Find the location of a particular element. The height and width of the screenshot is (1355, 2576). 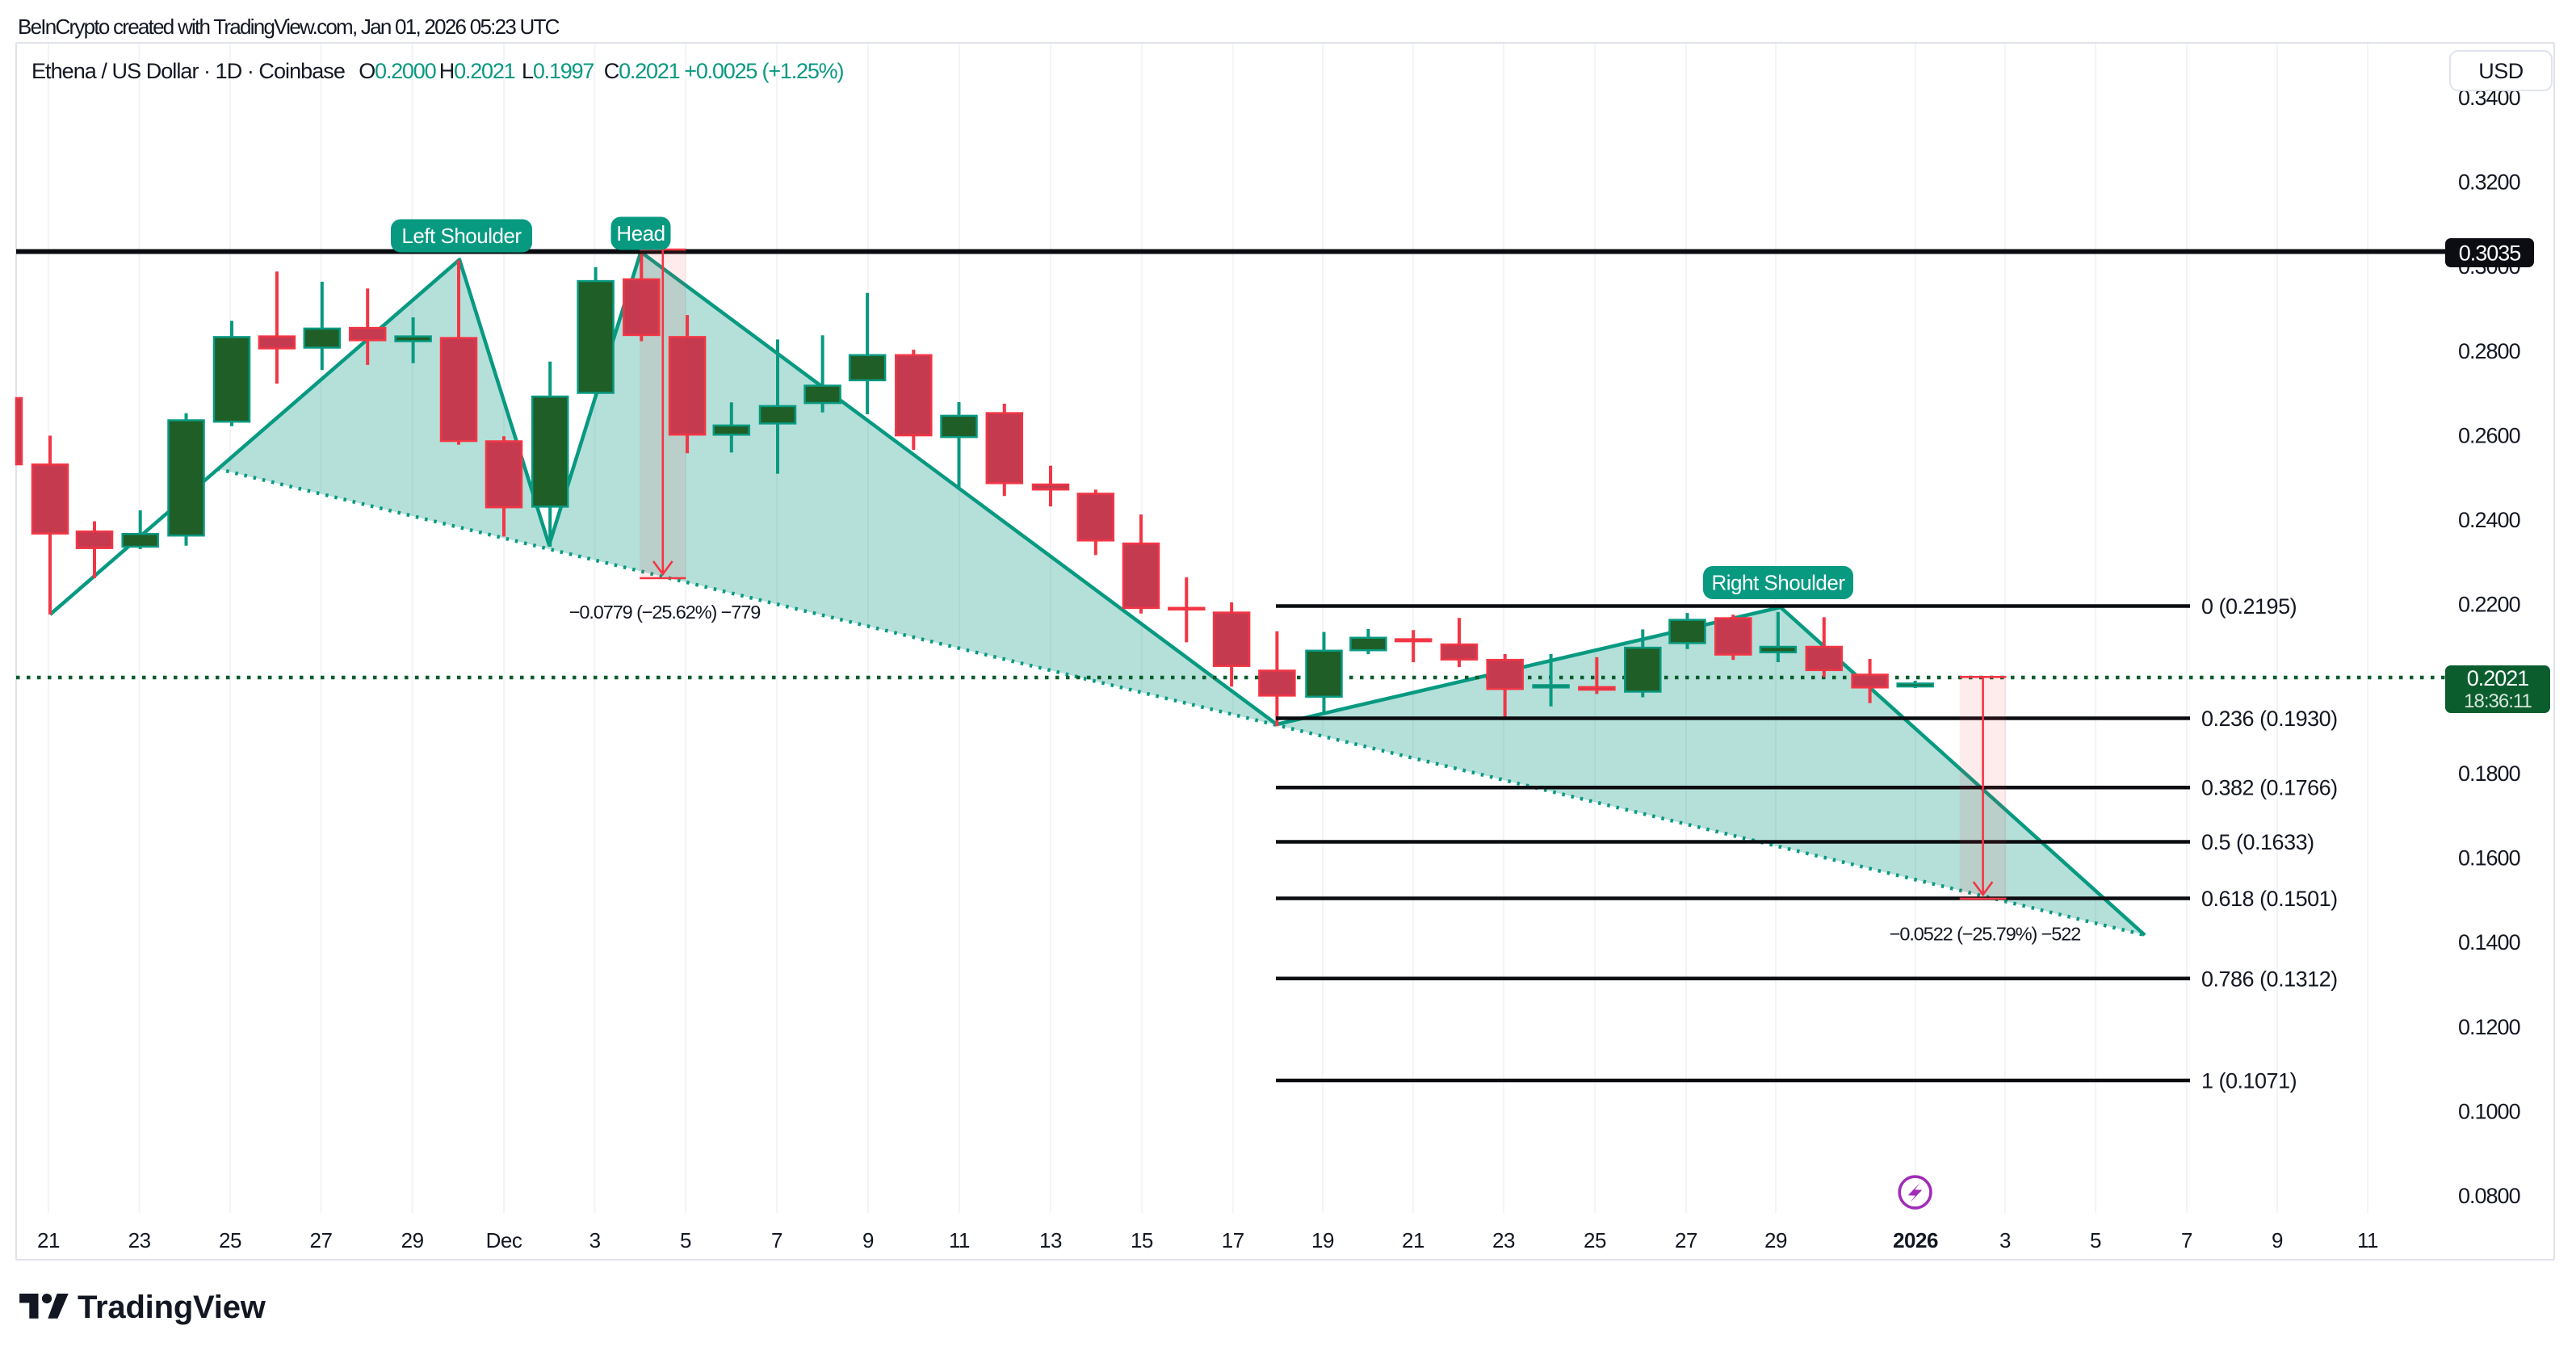

svg-text: 0.786 (0.1312) is located at coordinates (2269, 979).